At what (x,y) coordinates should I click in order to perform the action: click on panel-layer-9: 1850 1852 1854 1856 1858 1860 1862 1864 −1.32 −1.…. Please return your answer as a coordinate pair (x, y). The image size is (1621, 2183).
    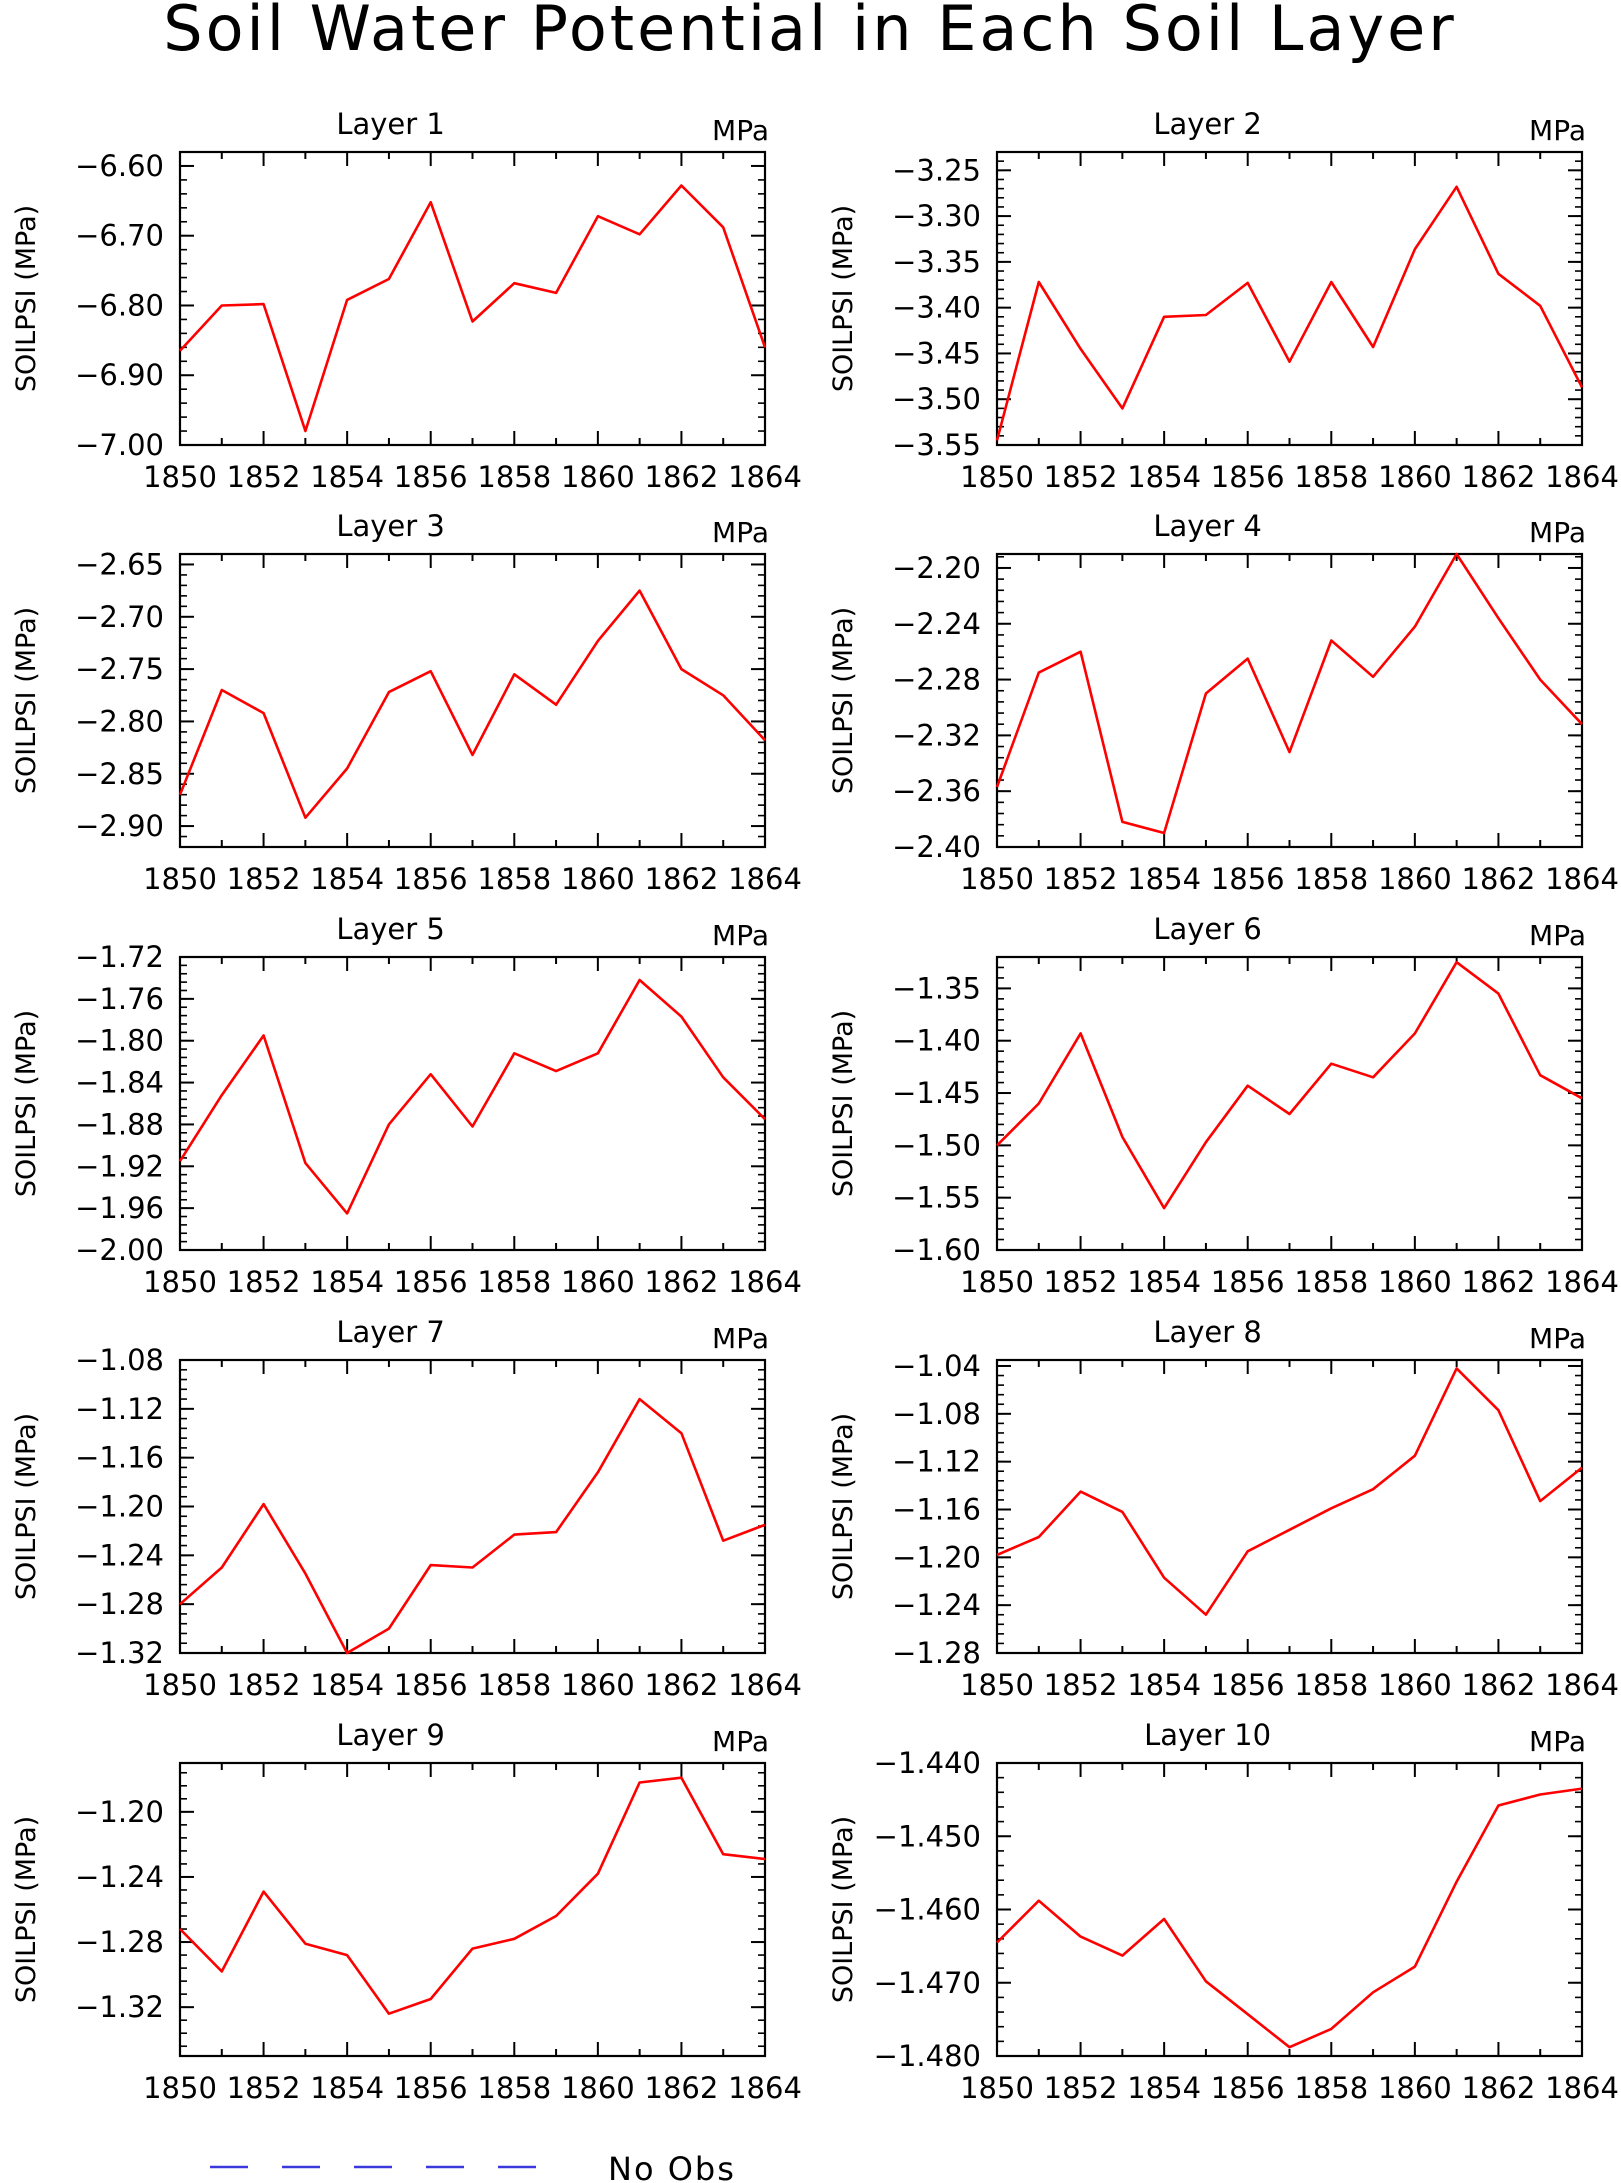
    Looking at the image, I should click on (406, 1911).